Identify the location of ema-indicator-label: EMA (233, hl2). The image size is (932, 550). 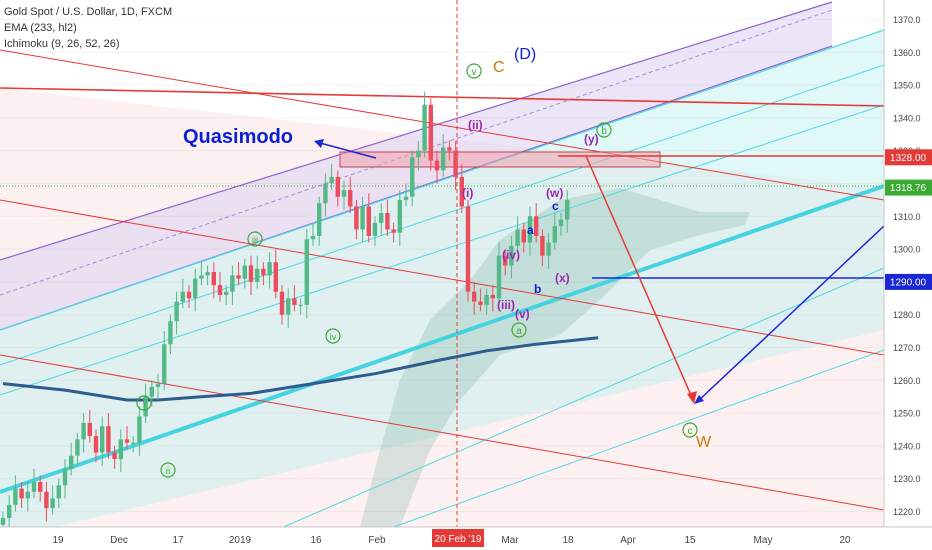
(40, 28).